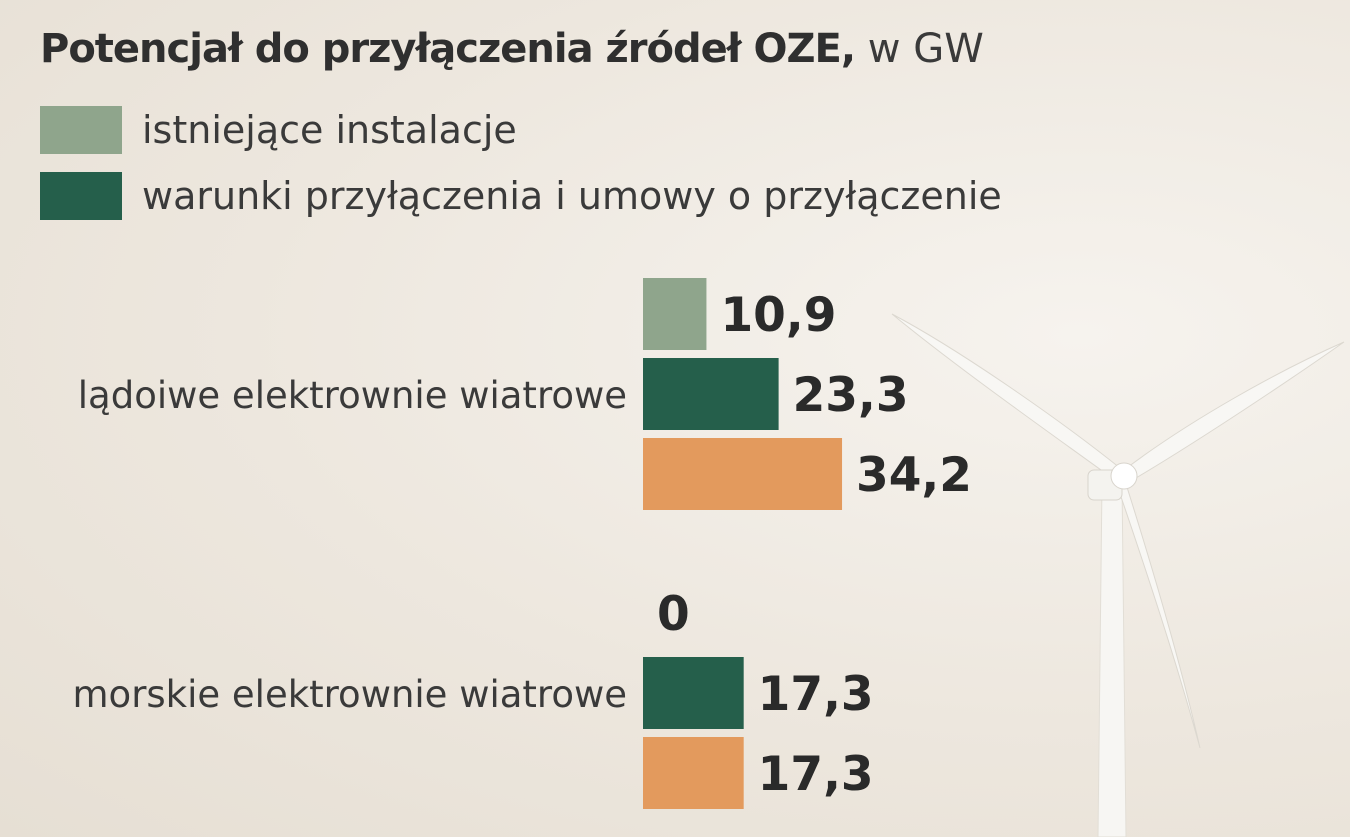 The height and width of the screenshot is (837, 1350). I want to click on chart-title-unit: w GW, so click(925, 49).